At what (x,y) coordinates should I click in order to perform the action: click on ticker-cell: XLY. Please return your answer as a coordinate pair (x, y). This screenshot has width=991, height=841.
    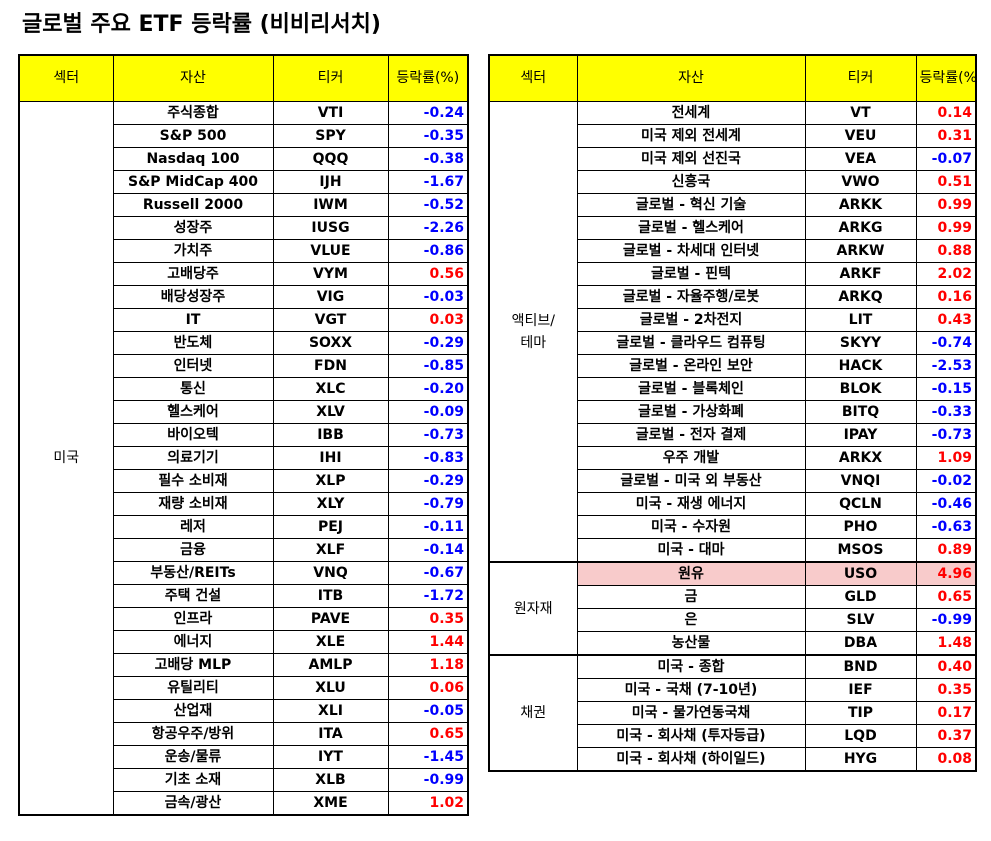
    Looking at the image, I should click on (330, 504).